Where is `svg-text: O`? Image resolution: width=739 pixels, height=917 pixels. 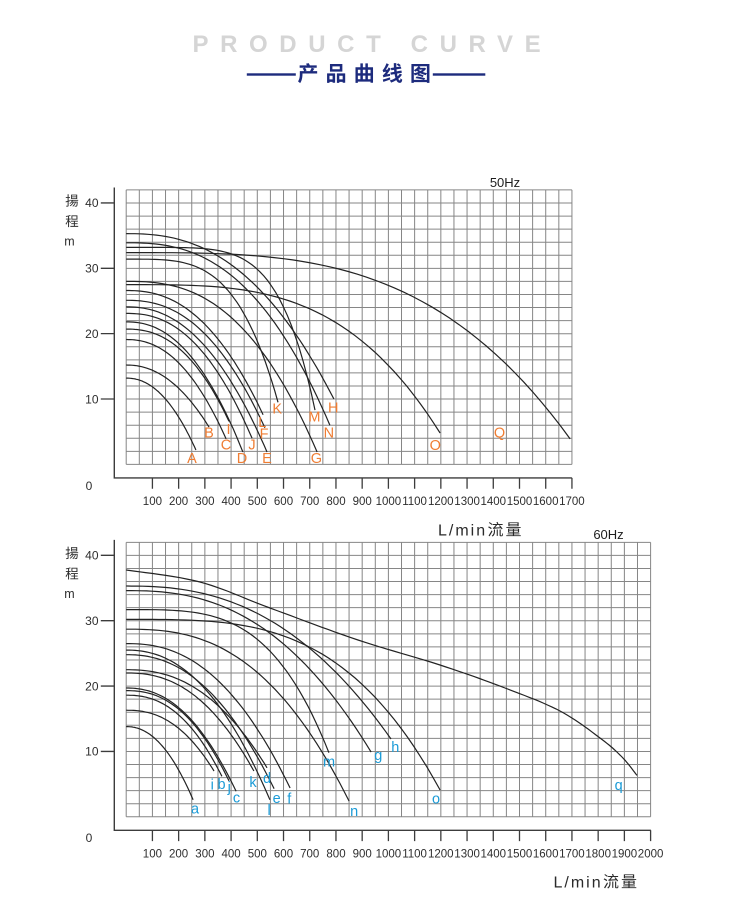
svg-text: O is located at coordinates (435, 446).